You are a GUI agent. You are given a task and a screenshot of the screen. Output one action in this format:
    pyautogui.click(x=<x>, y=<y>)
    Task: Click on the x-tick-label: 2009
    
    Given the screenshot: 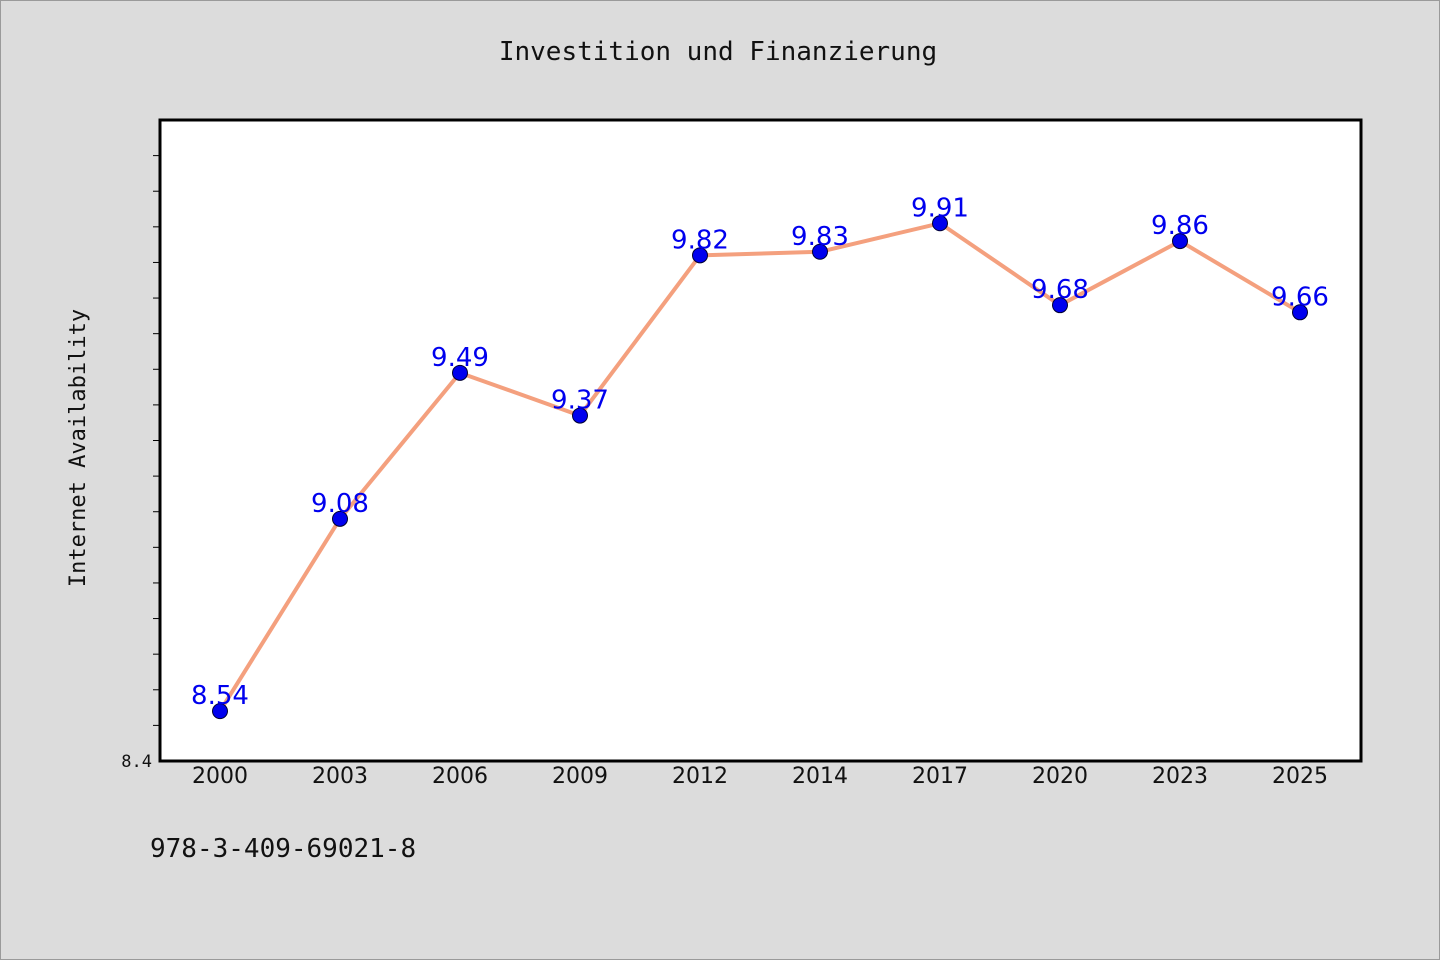 What is the action you would take?
    pyautogui.click(x=580, y=776)
    